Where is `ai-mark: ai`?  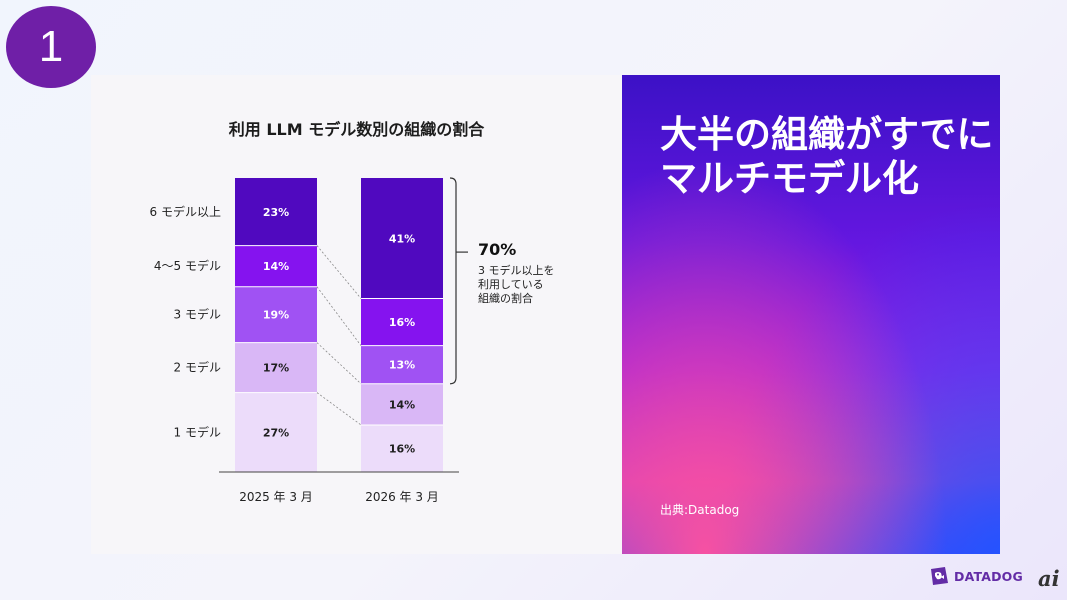
ai-mark: ai is located at coordinates (1049, 578).